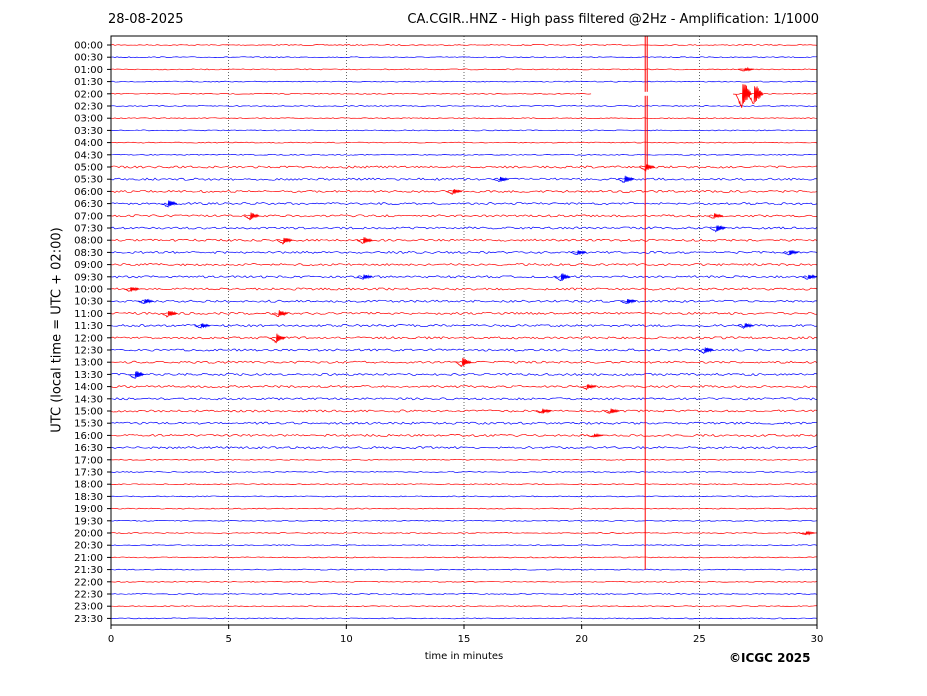 The width and height of the screenshot is (927, 696). Describe the element at coordinates (88, 399) in the screenshot. I see `y-tick-label: 14:30` at that location.